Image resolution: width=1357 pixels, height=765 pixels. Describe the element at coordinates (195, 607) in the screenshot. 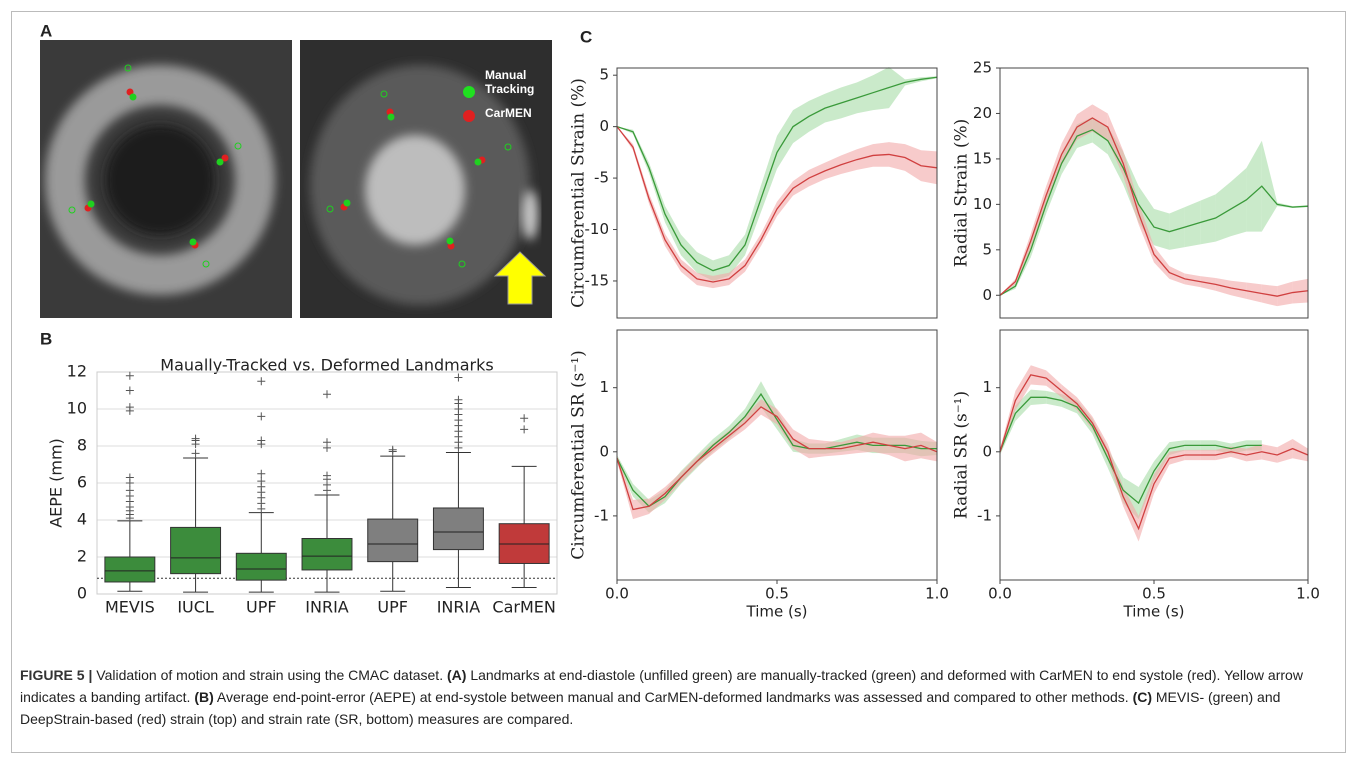

I see `x-tick-label: IUCL` at that location.